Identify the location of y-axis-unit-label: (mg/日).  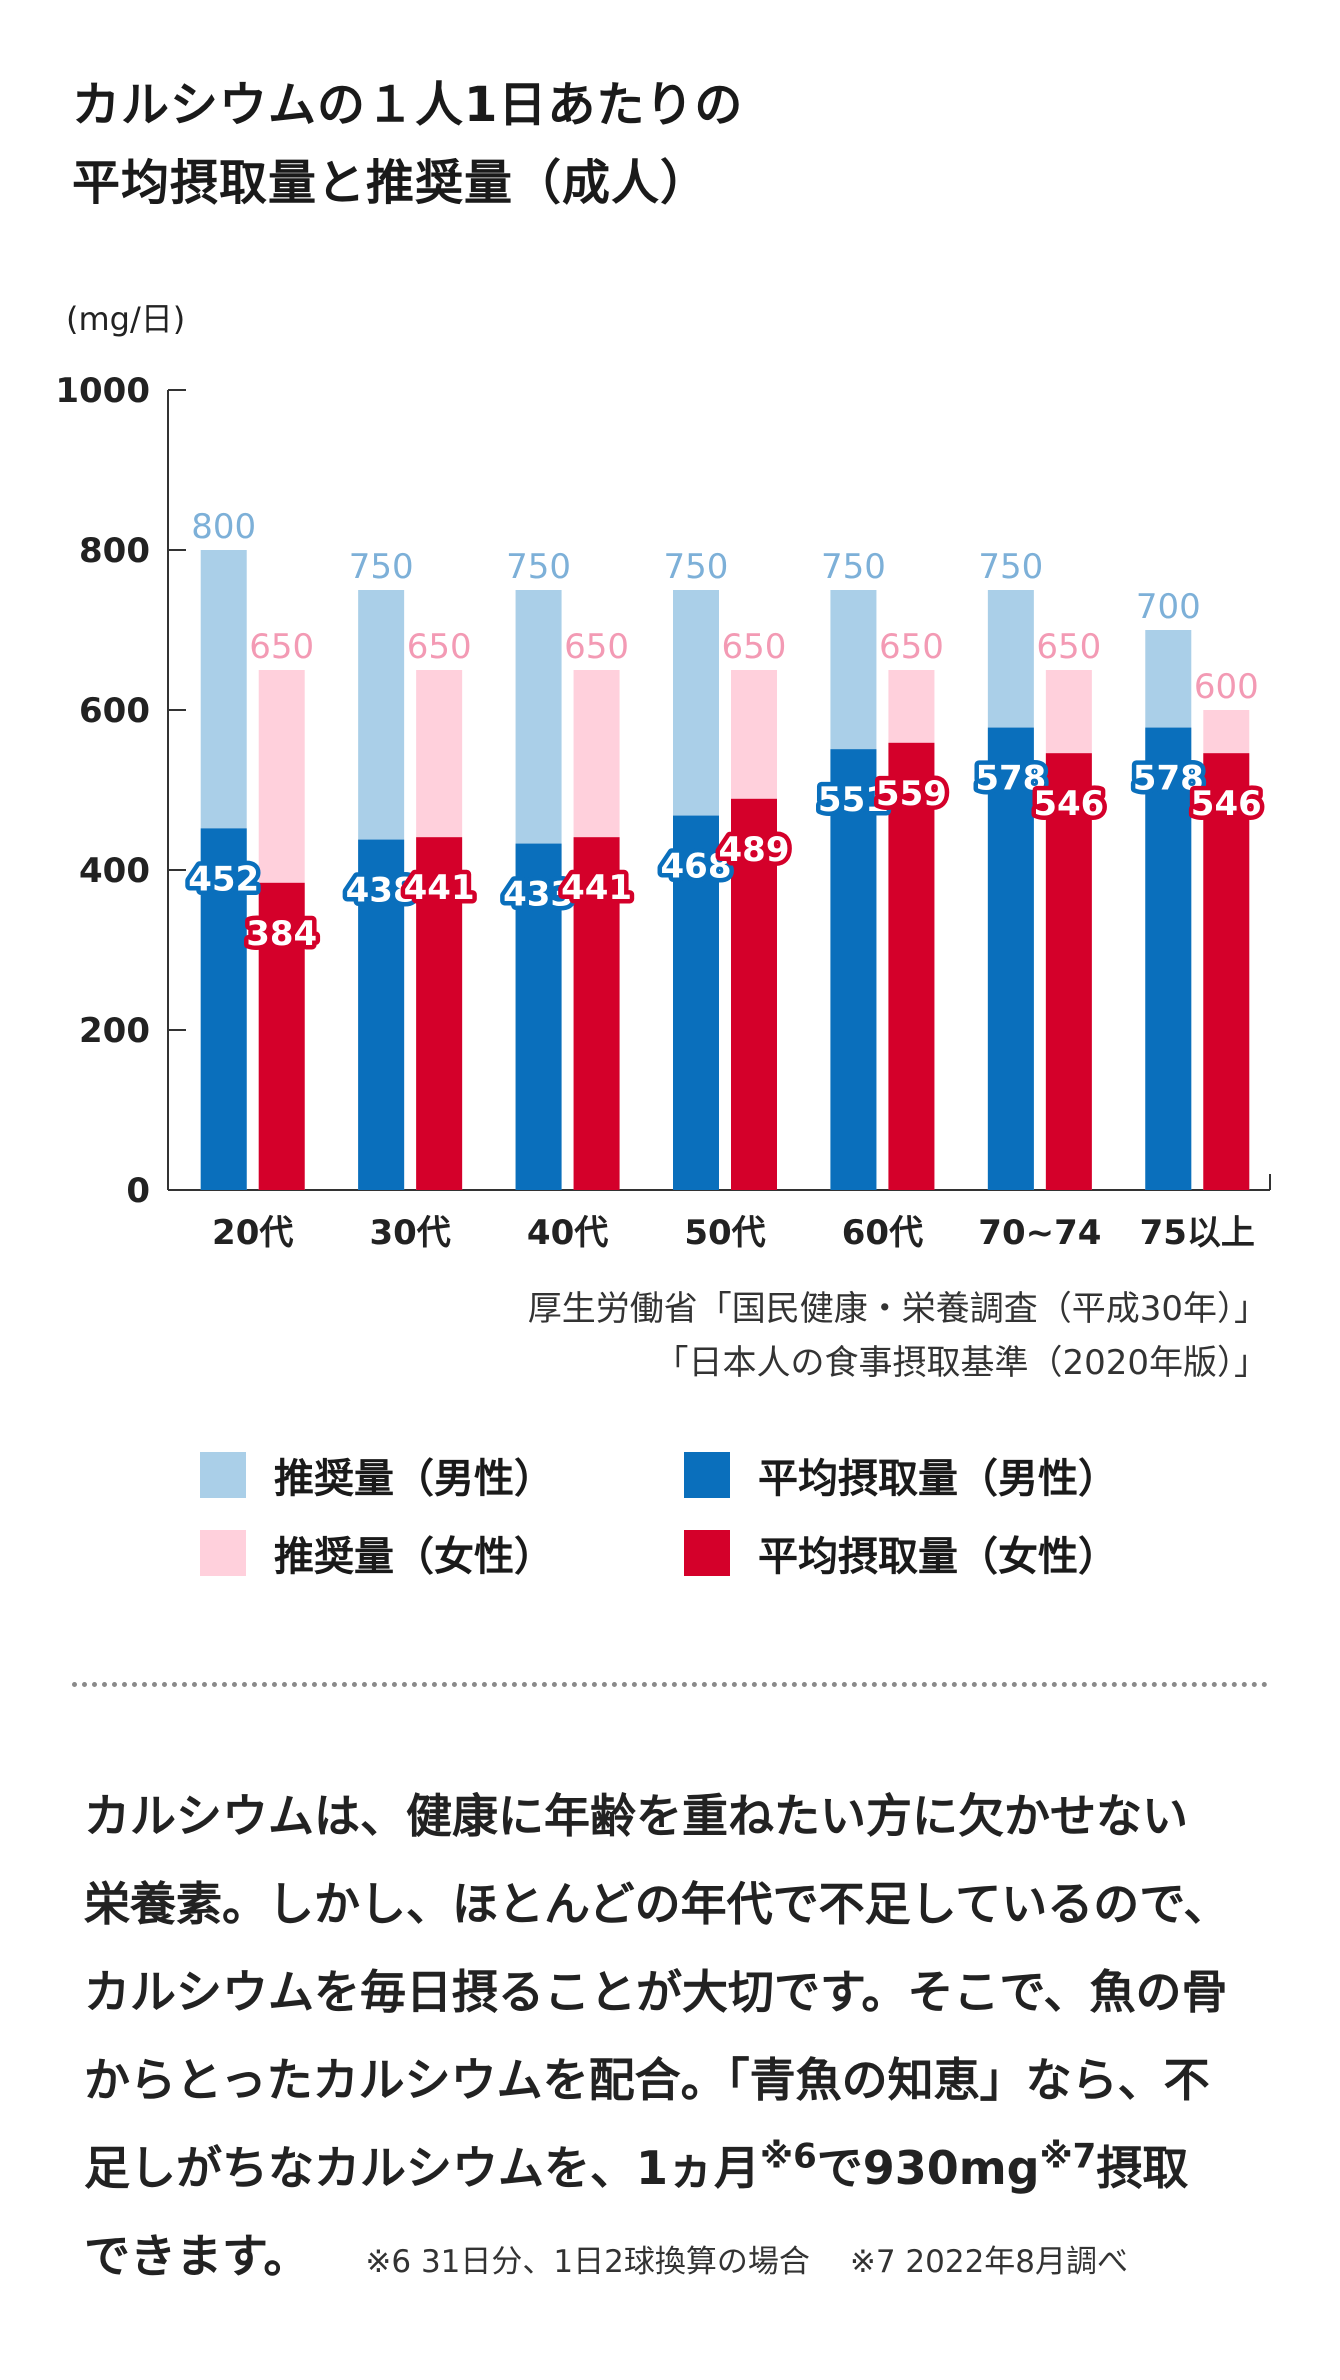
(125, 319).